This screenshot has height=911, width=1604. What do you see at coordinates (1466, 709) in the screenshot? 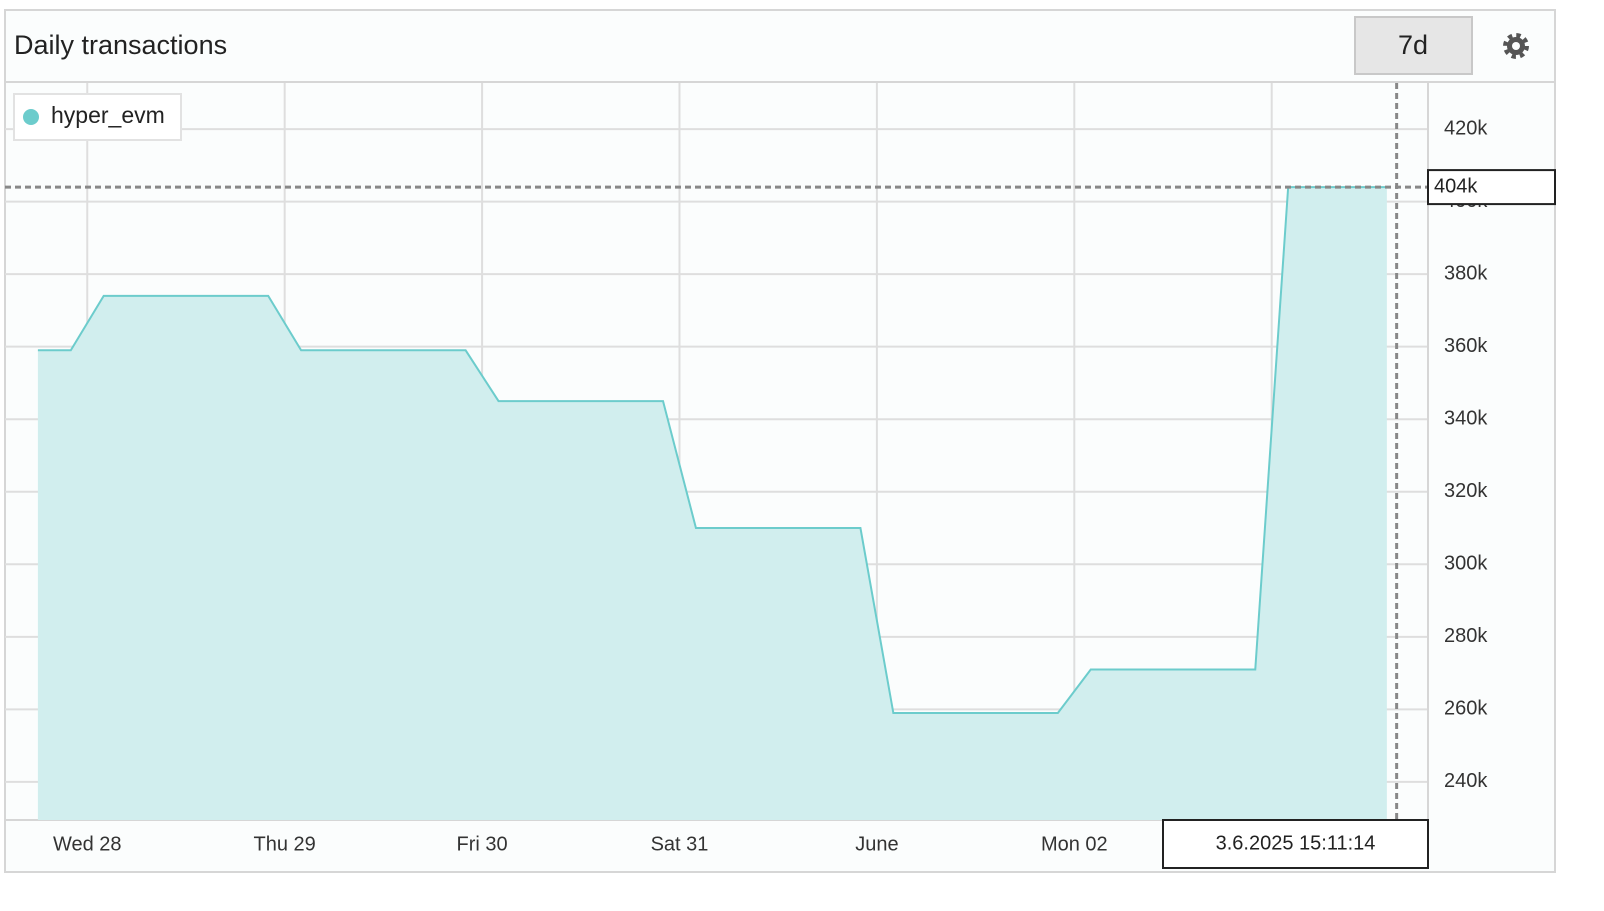
I see `y-tick-label: 260k` at bounding box center [1466, 709].